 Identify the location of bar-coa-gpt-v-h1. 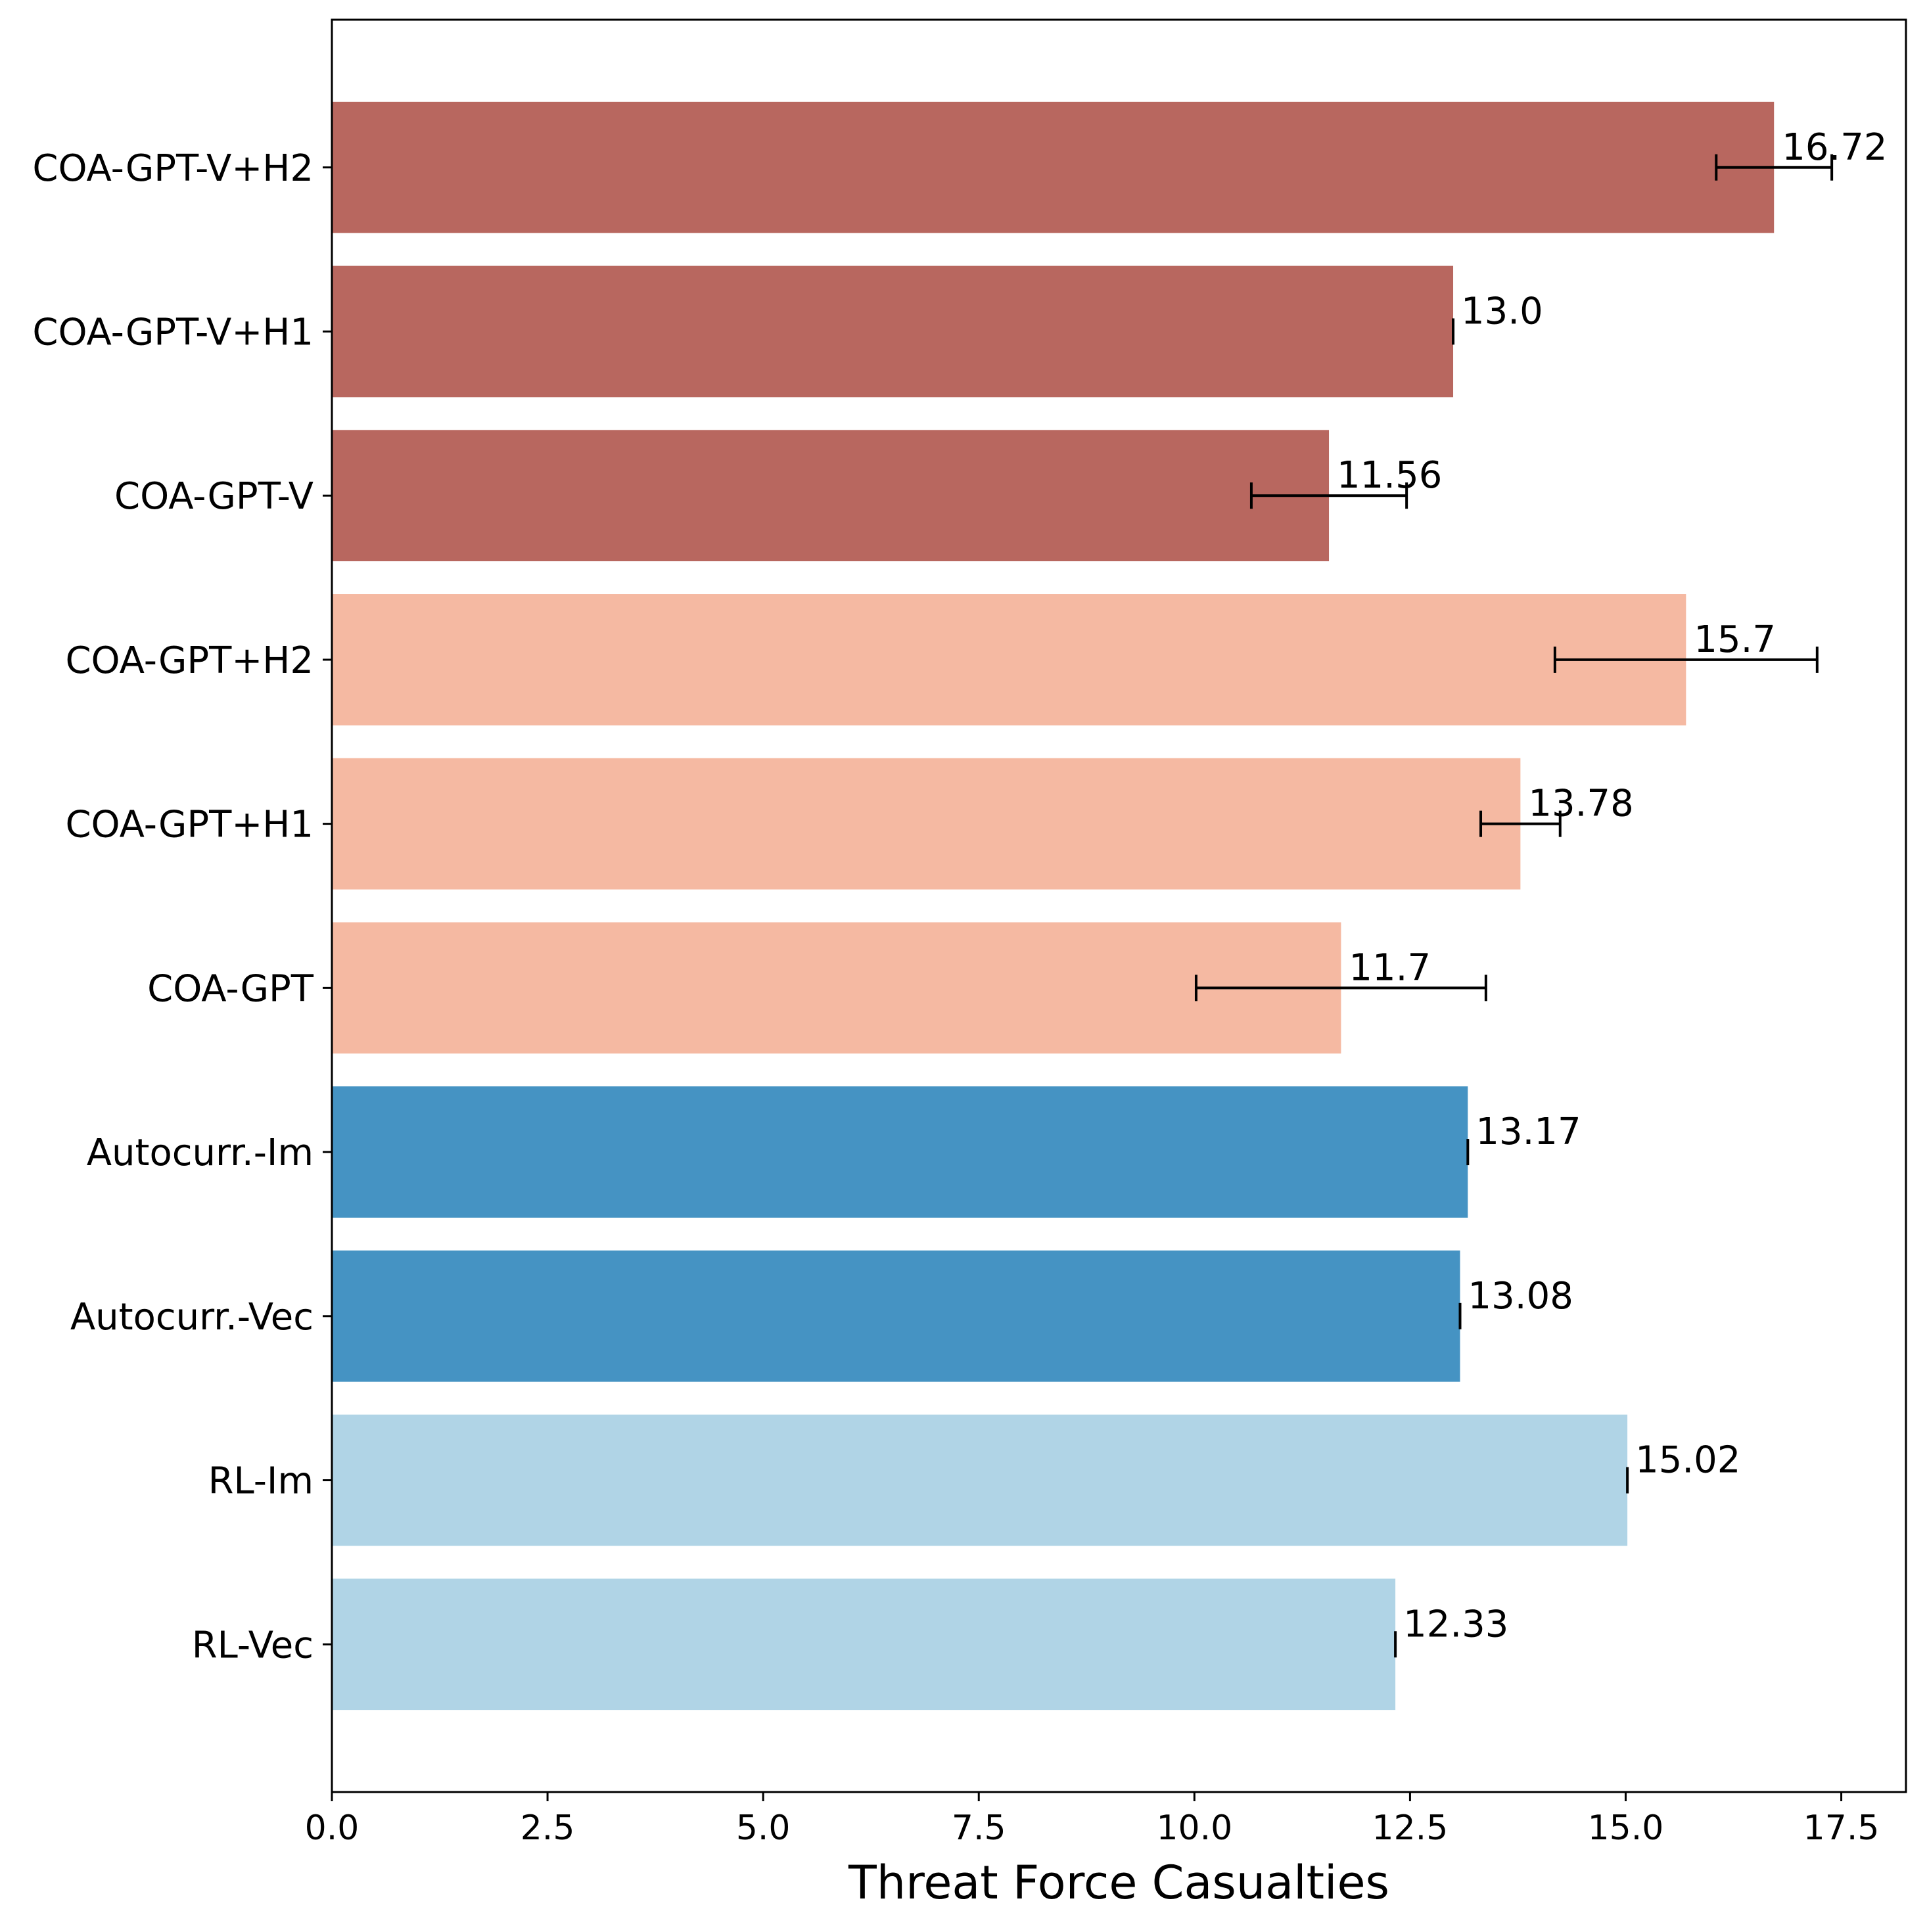
(893, 332).